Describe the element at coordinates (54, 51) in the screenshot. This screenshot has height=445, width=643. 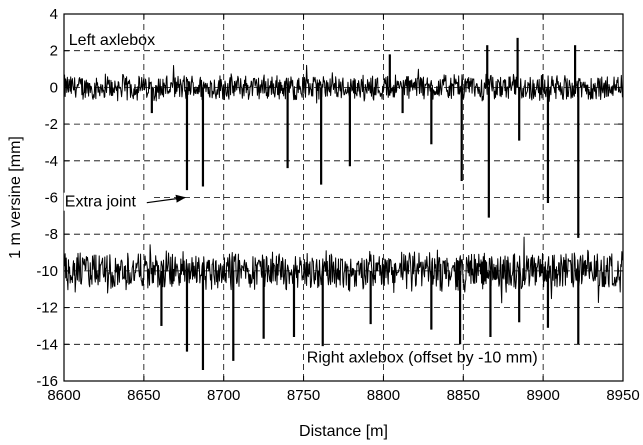
I see `y-tick-label: 2` at that location.